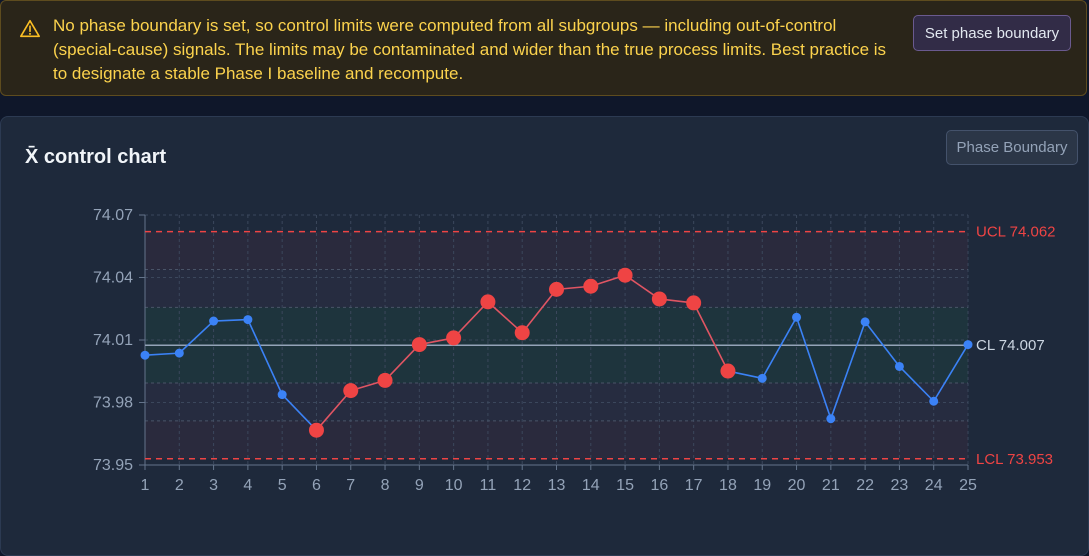 Image resolution: width=1089 pixels, height=556 pixels. What do you see at coordinates (30, 28) in the screenshot?
I see `warning-triangle-icon` at bounding box center [30, 28].